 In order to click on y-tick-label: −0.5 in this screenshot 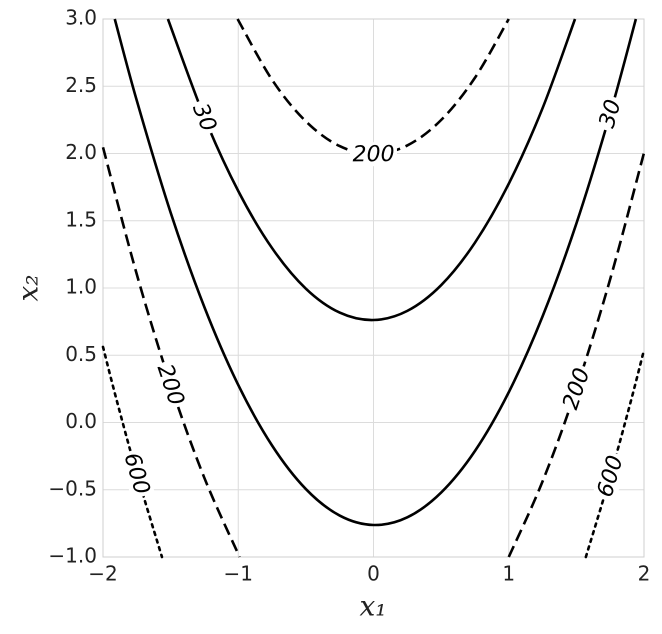, I will do `click(72, 488)`.